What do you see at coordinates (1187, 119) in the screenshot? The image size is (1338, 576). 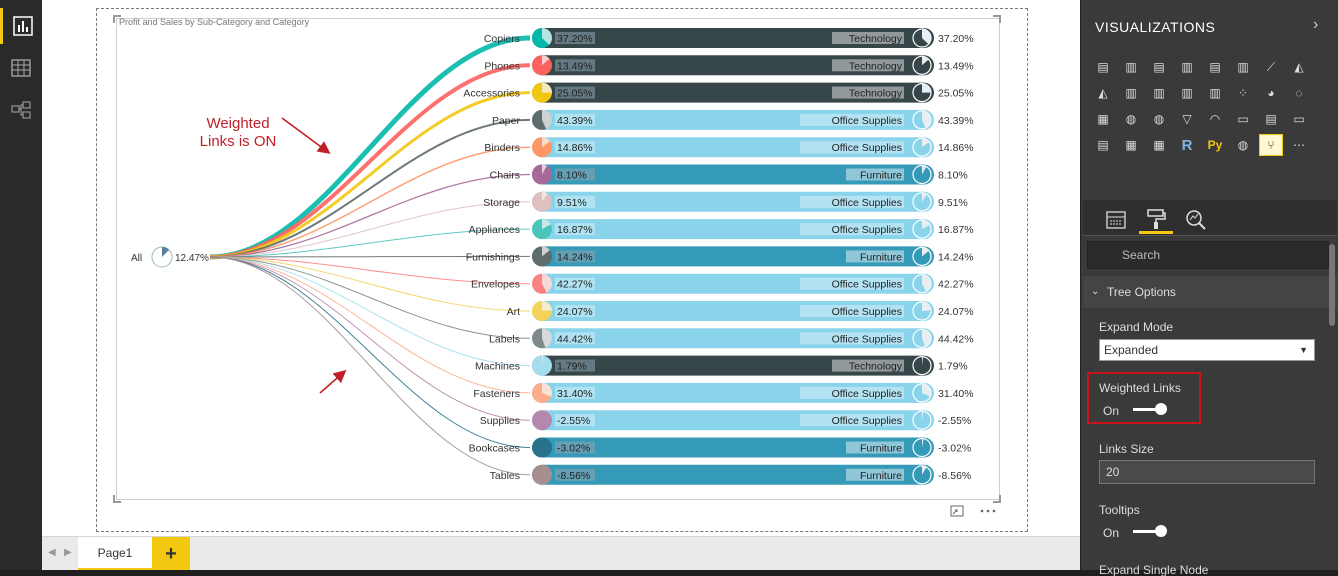 I see `funnel-icon: ▽` at bounding box center [1187, 119].